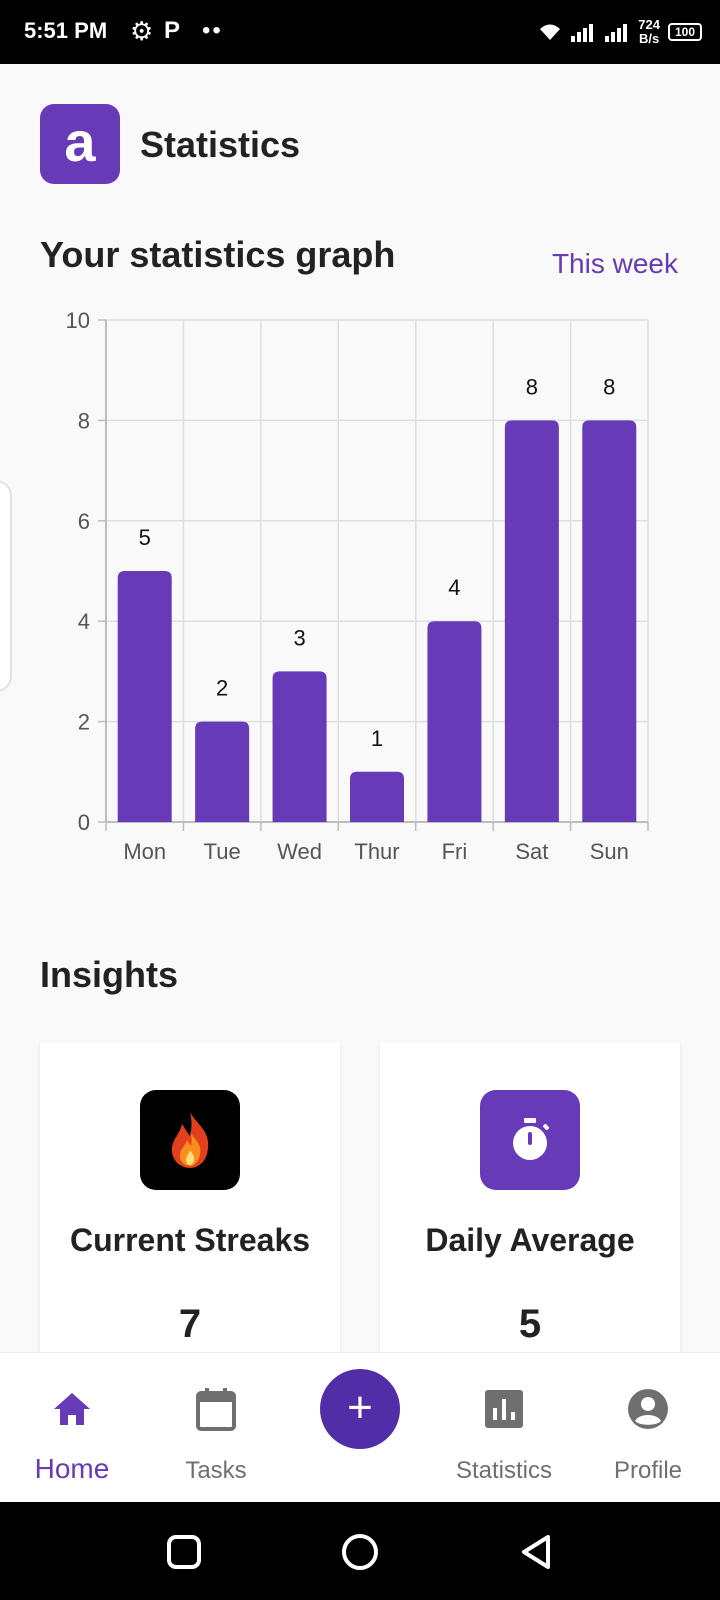 The image size is (720, 1600). What do you see at coordinates (184, 1552) in the screenshot?
I see `recent-apps-icon` at bounding box center [184, 1552].